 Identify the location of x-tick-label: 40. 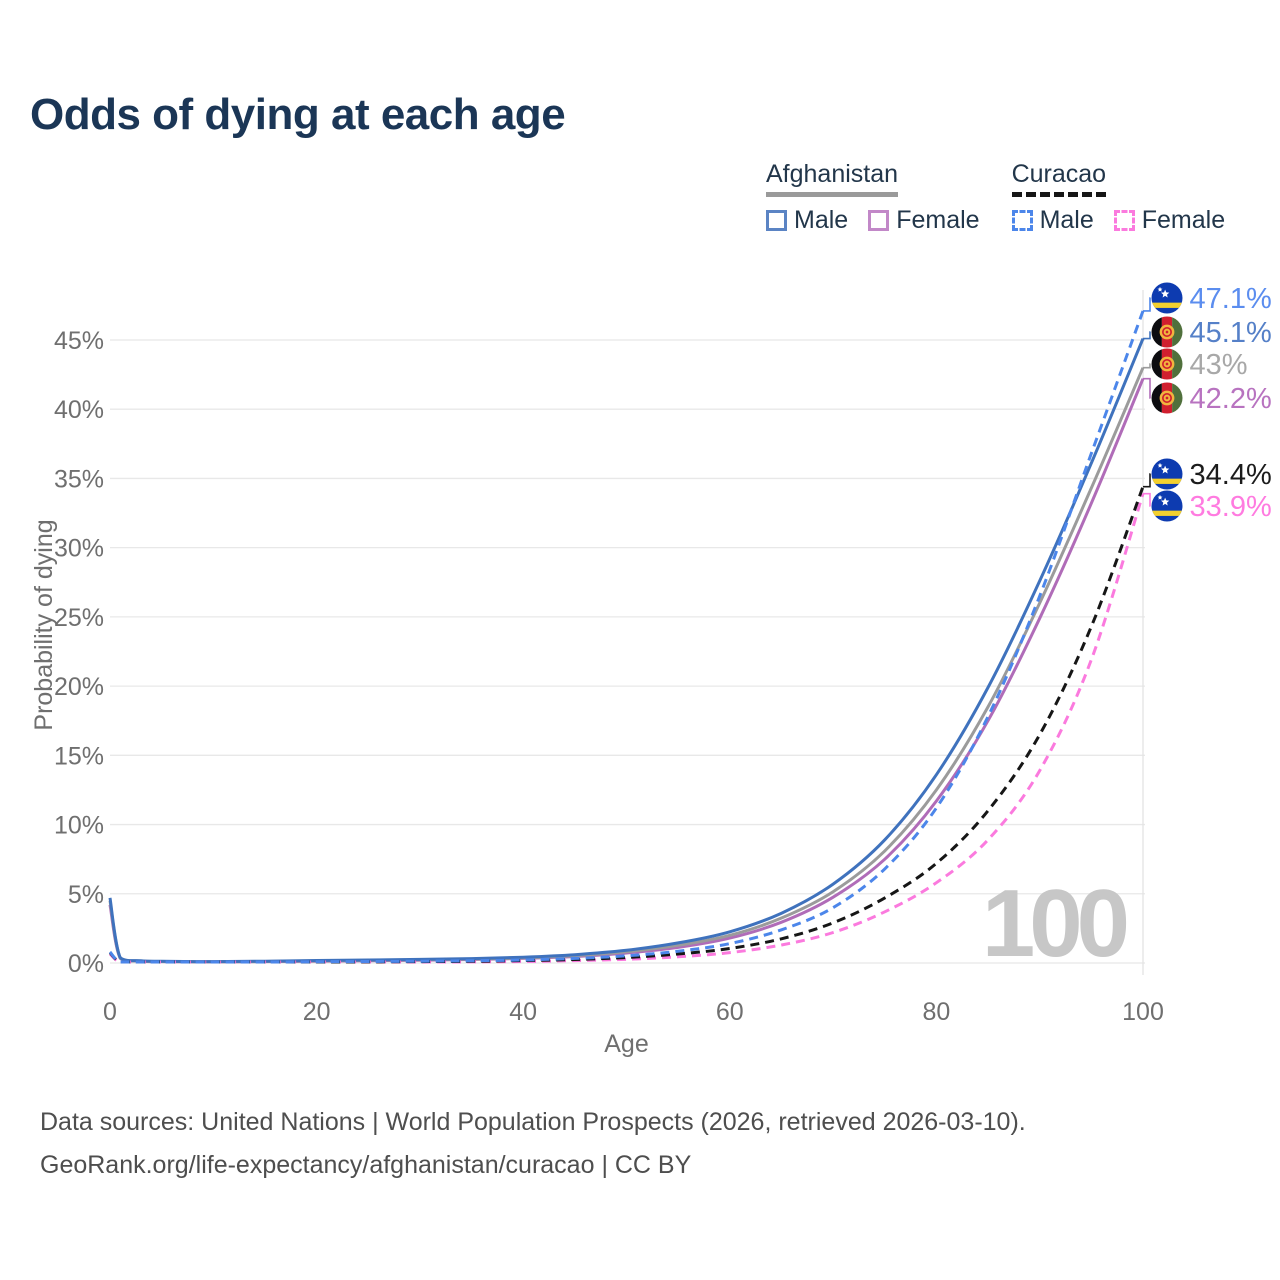
(523, 1012).